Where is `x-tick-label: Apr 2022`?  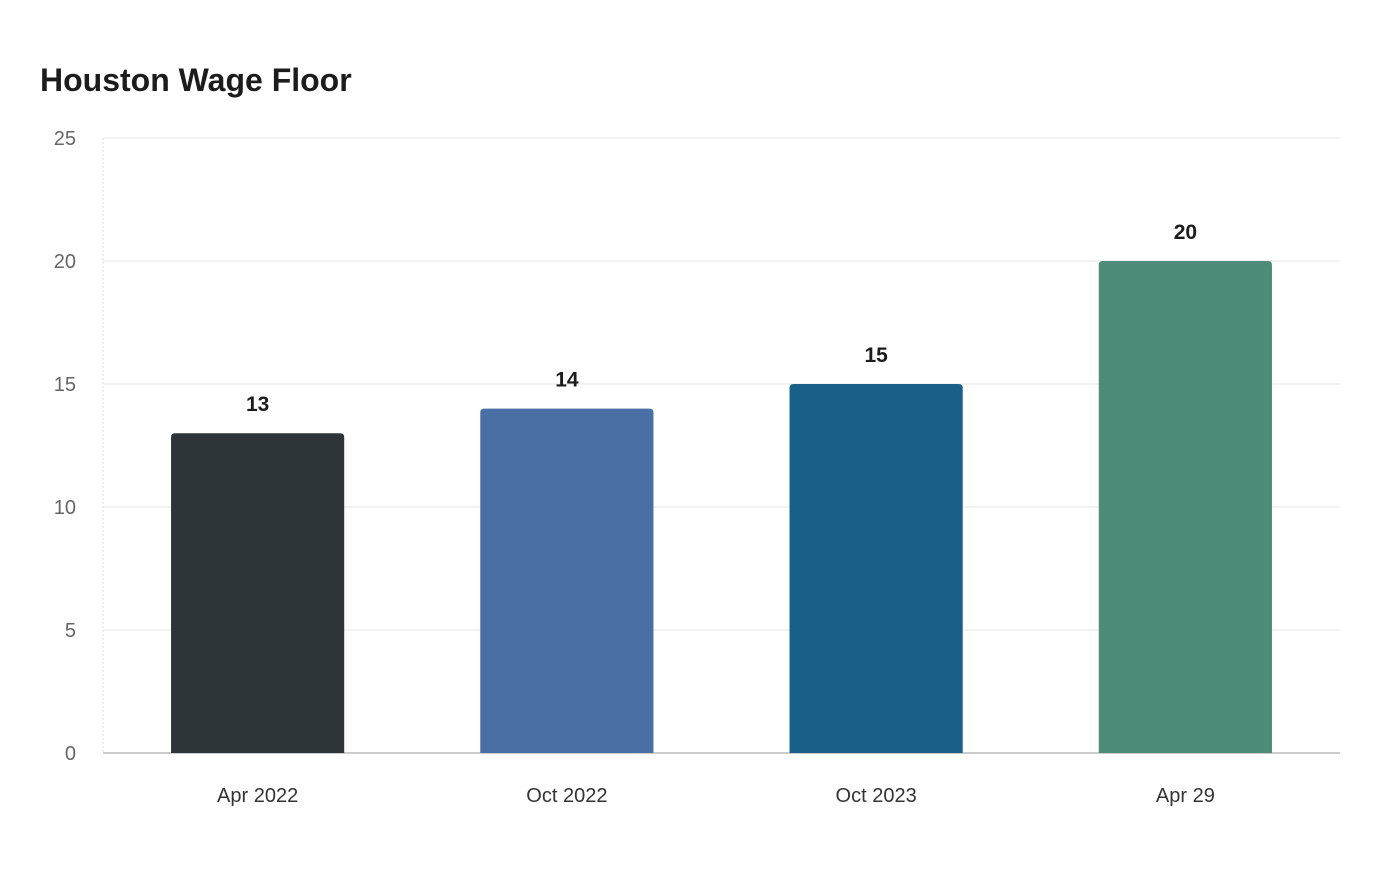
x-tick-label: Apr 2022 is located at coordinates (257, 796).